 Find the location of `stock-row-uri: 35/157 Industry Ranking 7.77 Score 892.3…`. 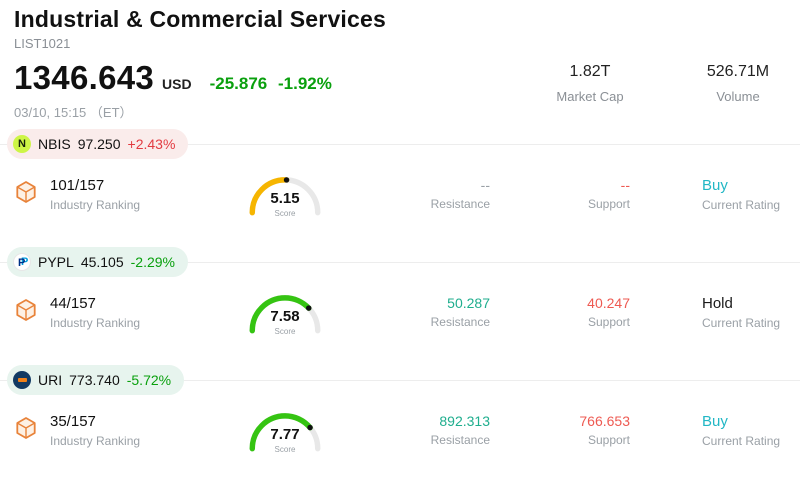

stock-row-uri: 35/157 Industry Ranking 7.77 Score 892.3… is located at coordinates (400, 440).